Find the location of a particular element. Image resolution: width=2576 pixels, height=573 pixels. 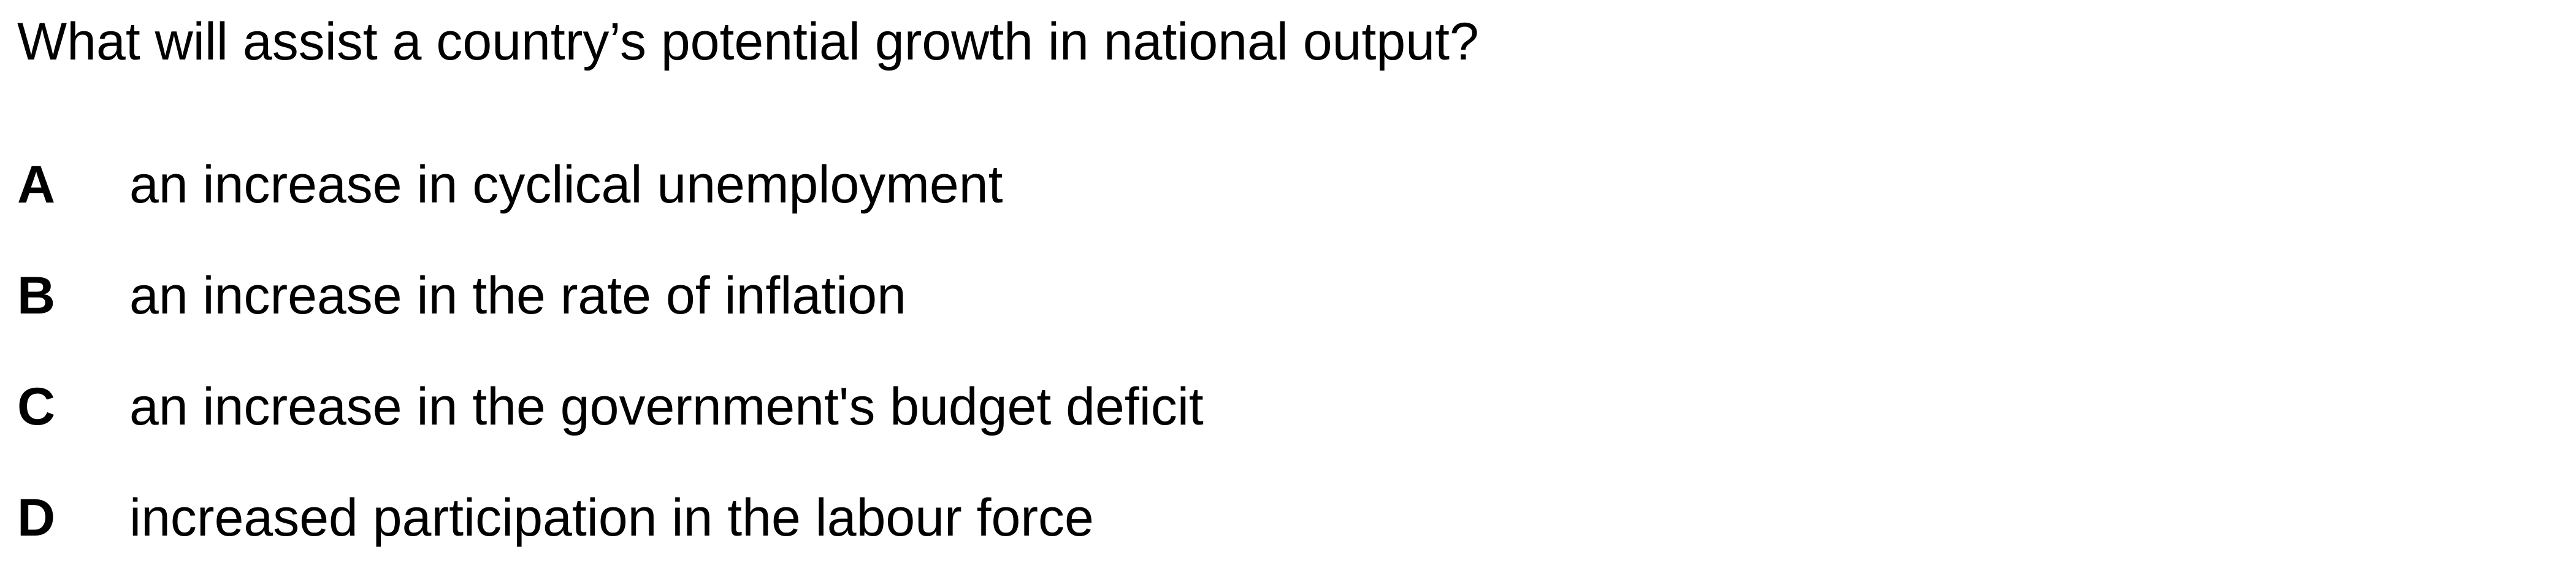

option-b: B an increase in the rate of inflation is located at coordinates (610, 295).